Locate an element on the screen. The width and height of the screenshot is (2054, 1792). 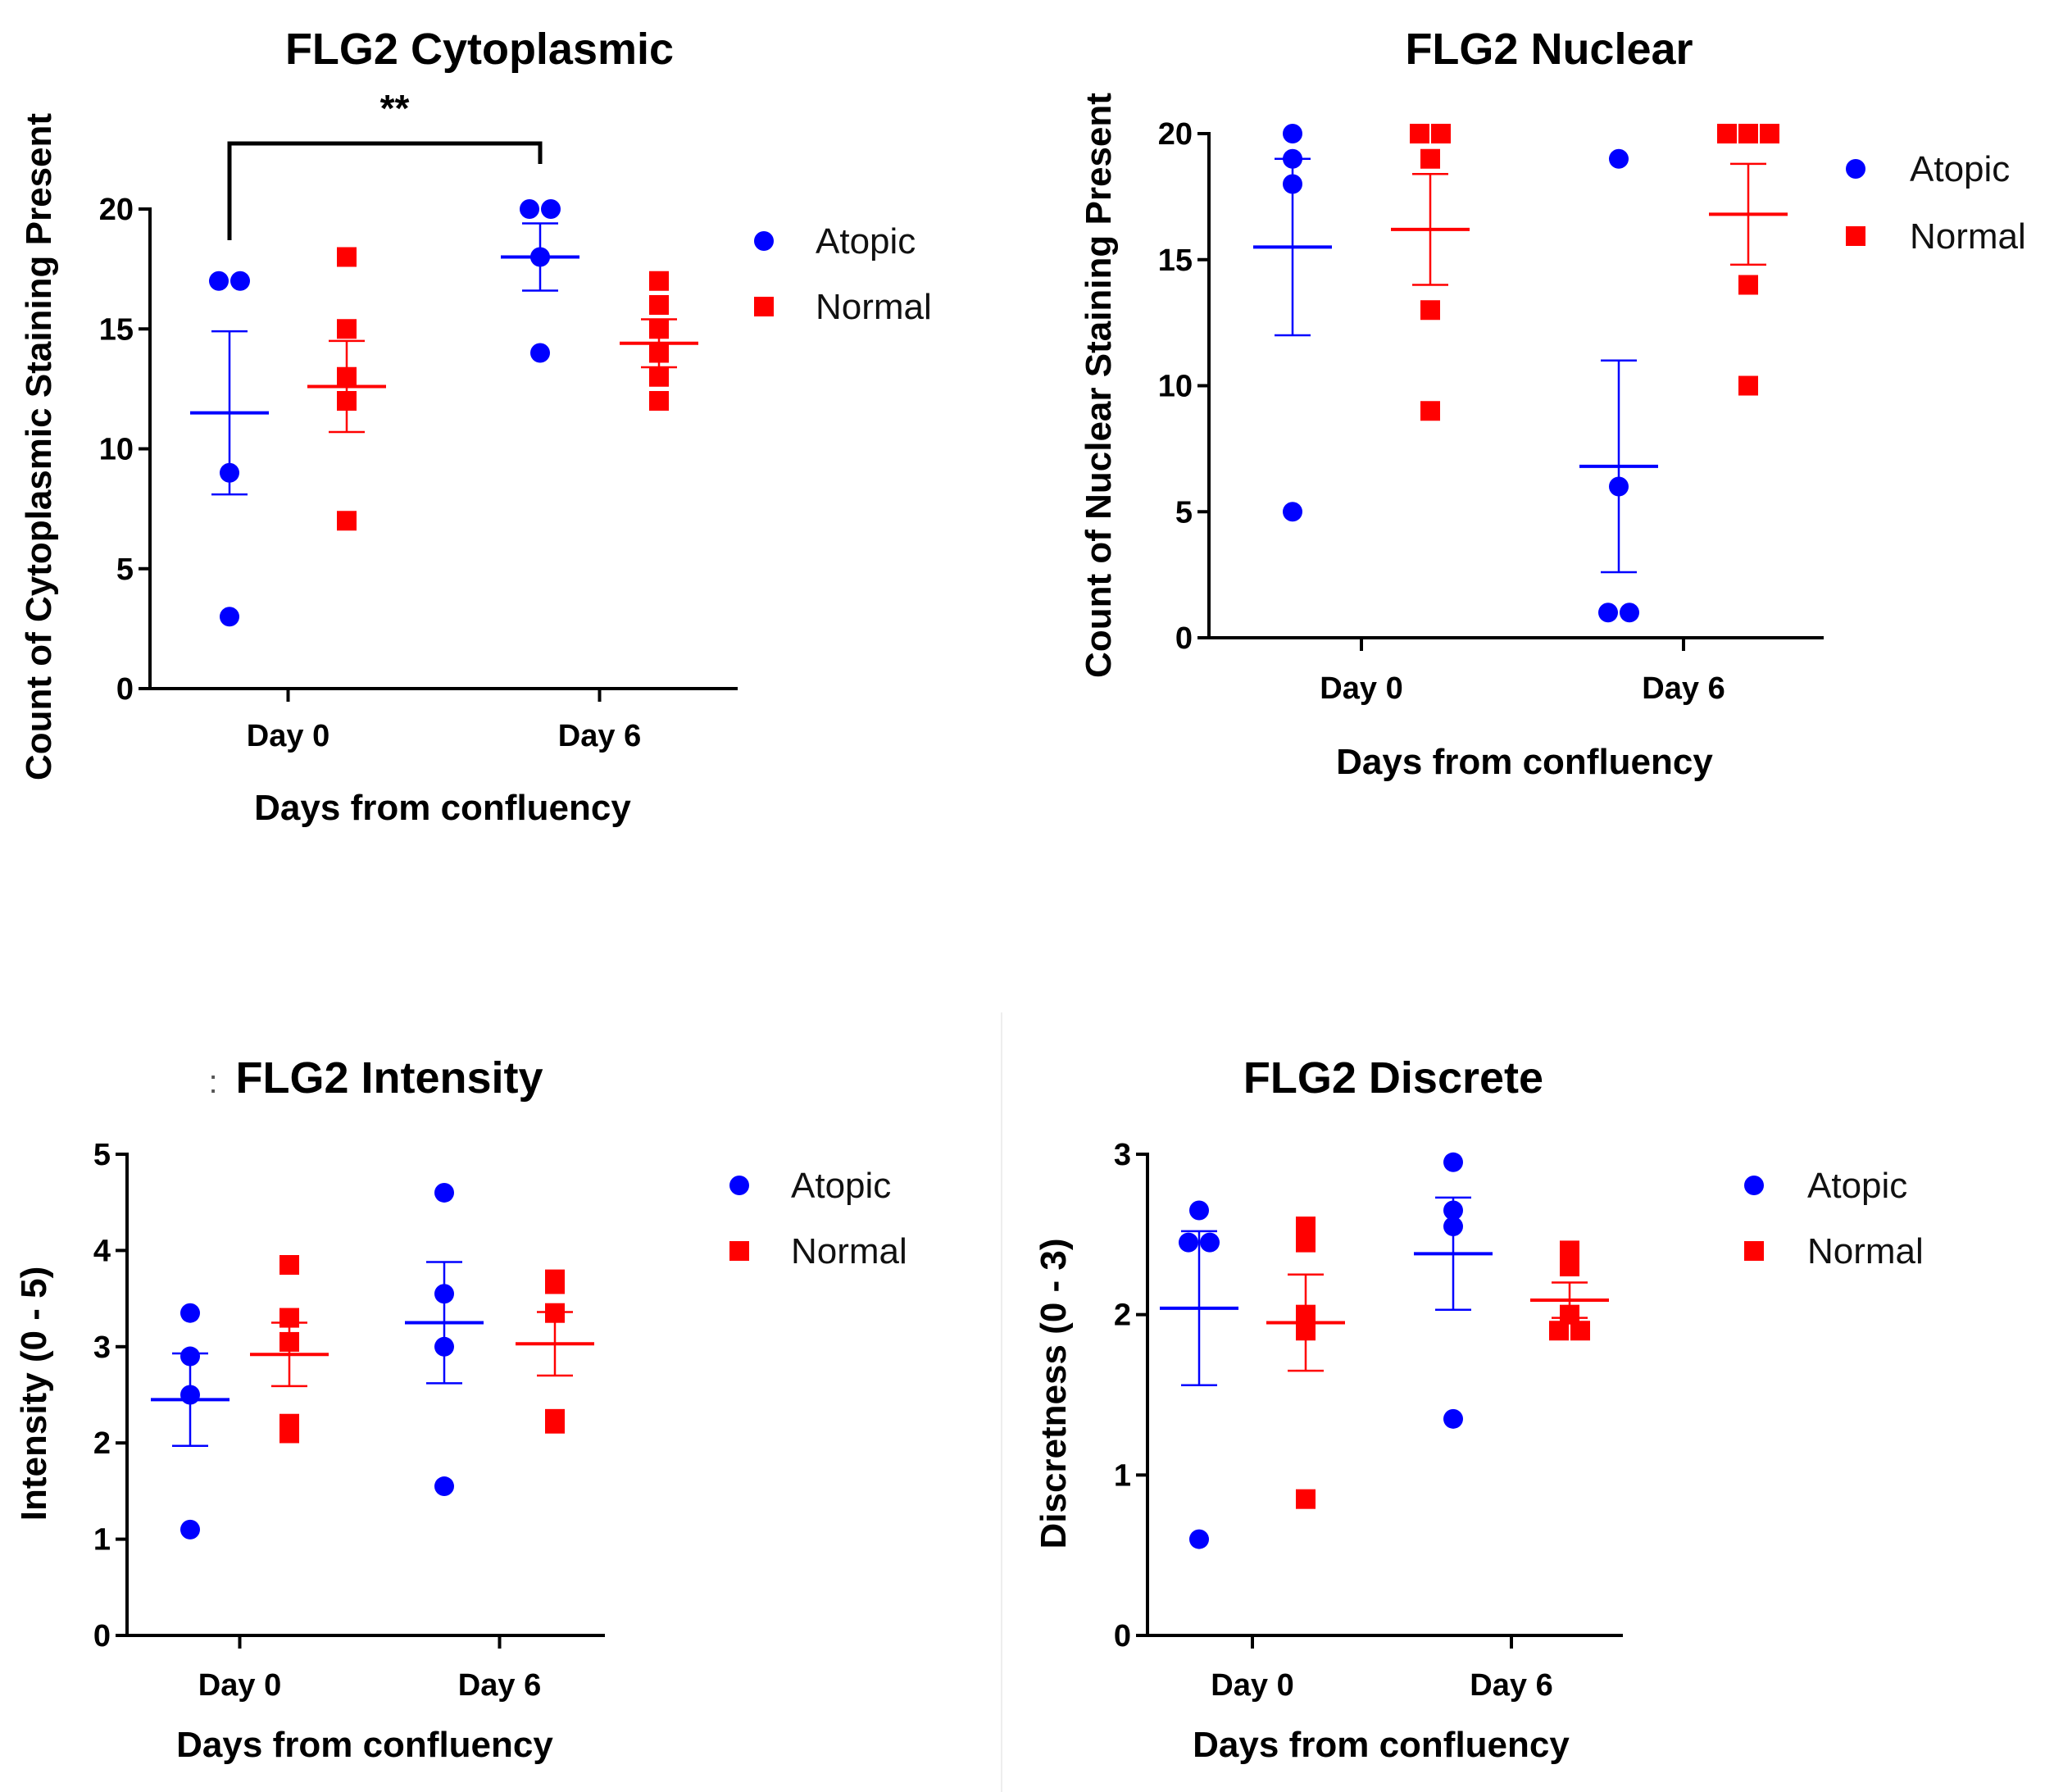
significance-bracket is located at coordinates (385, 190).